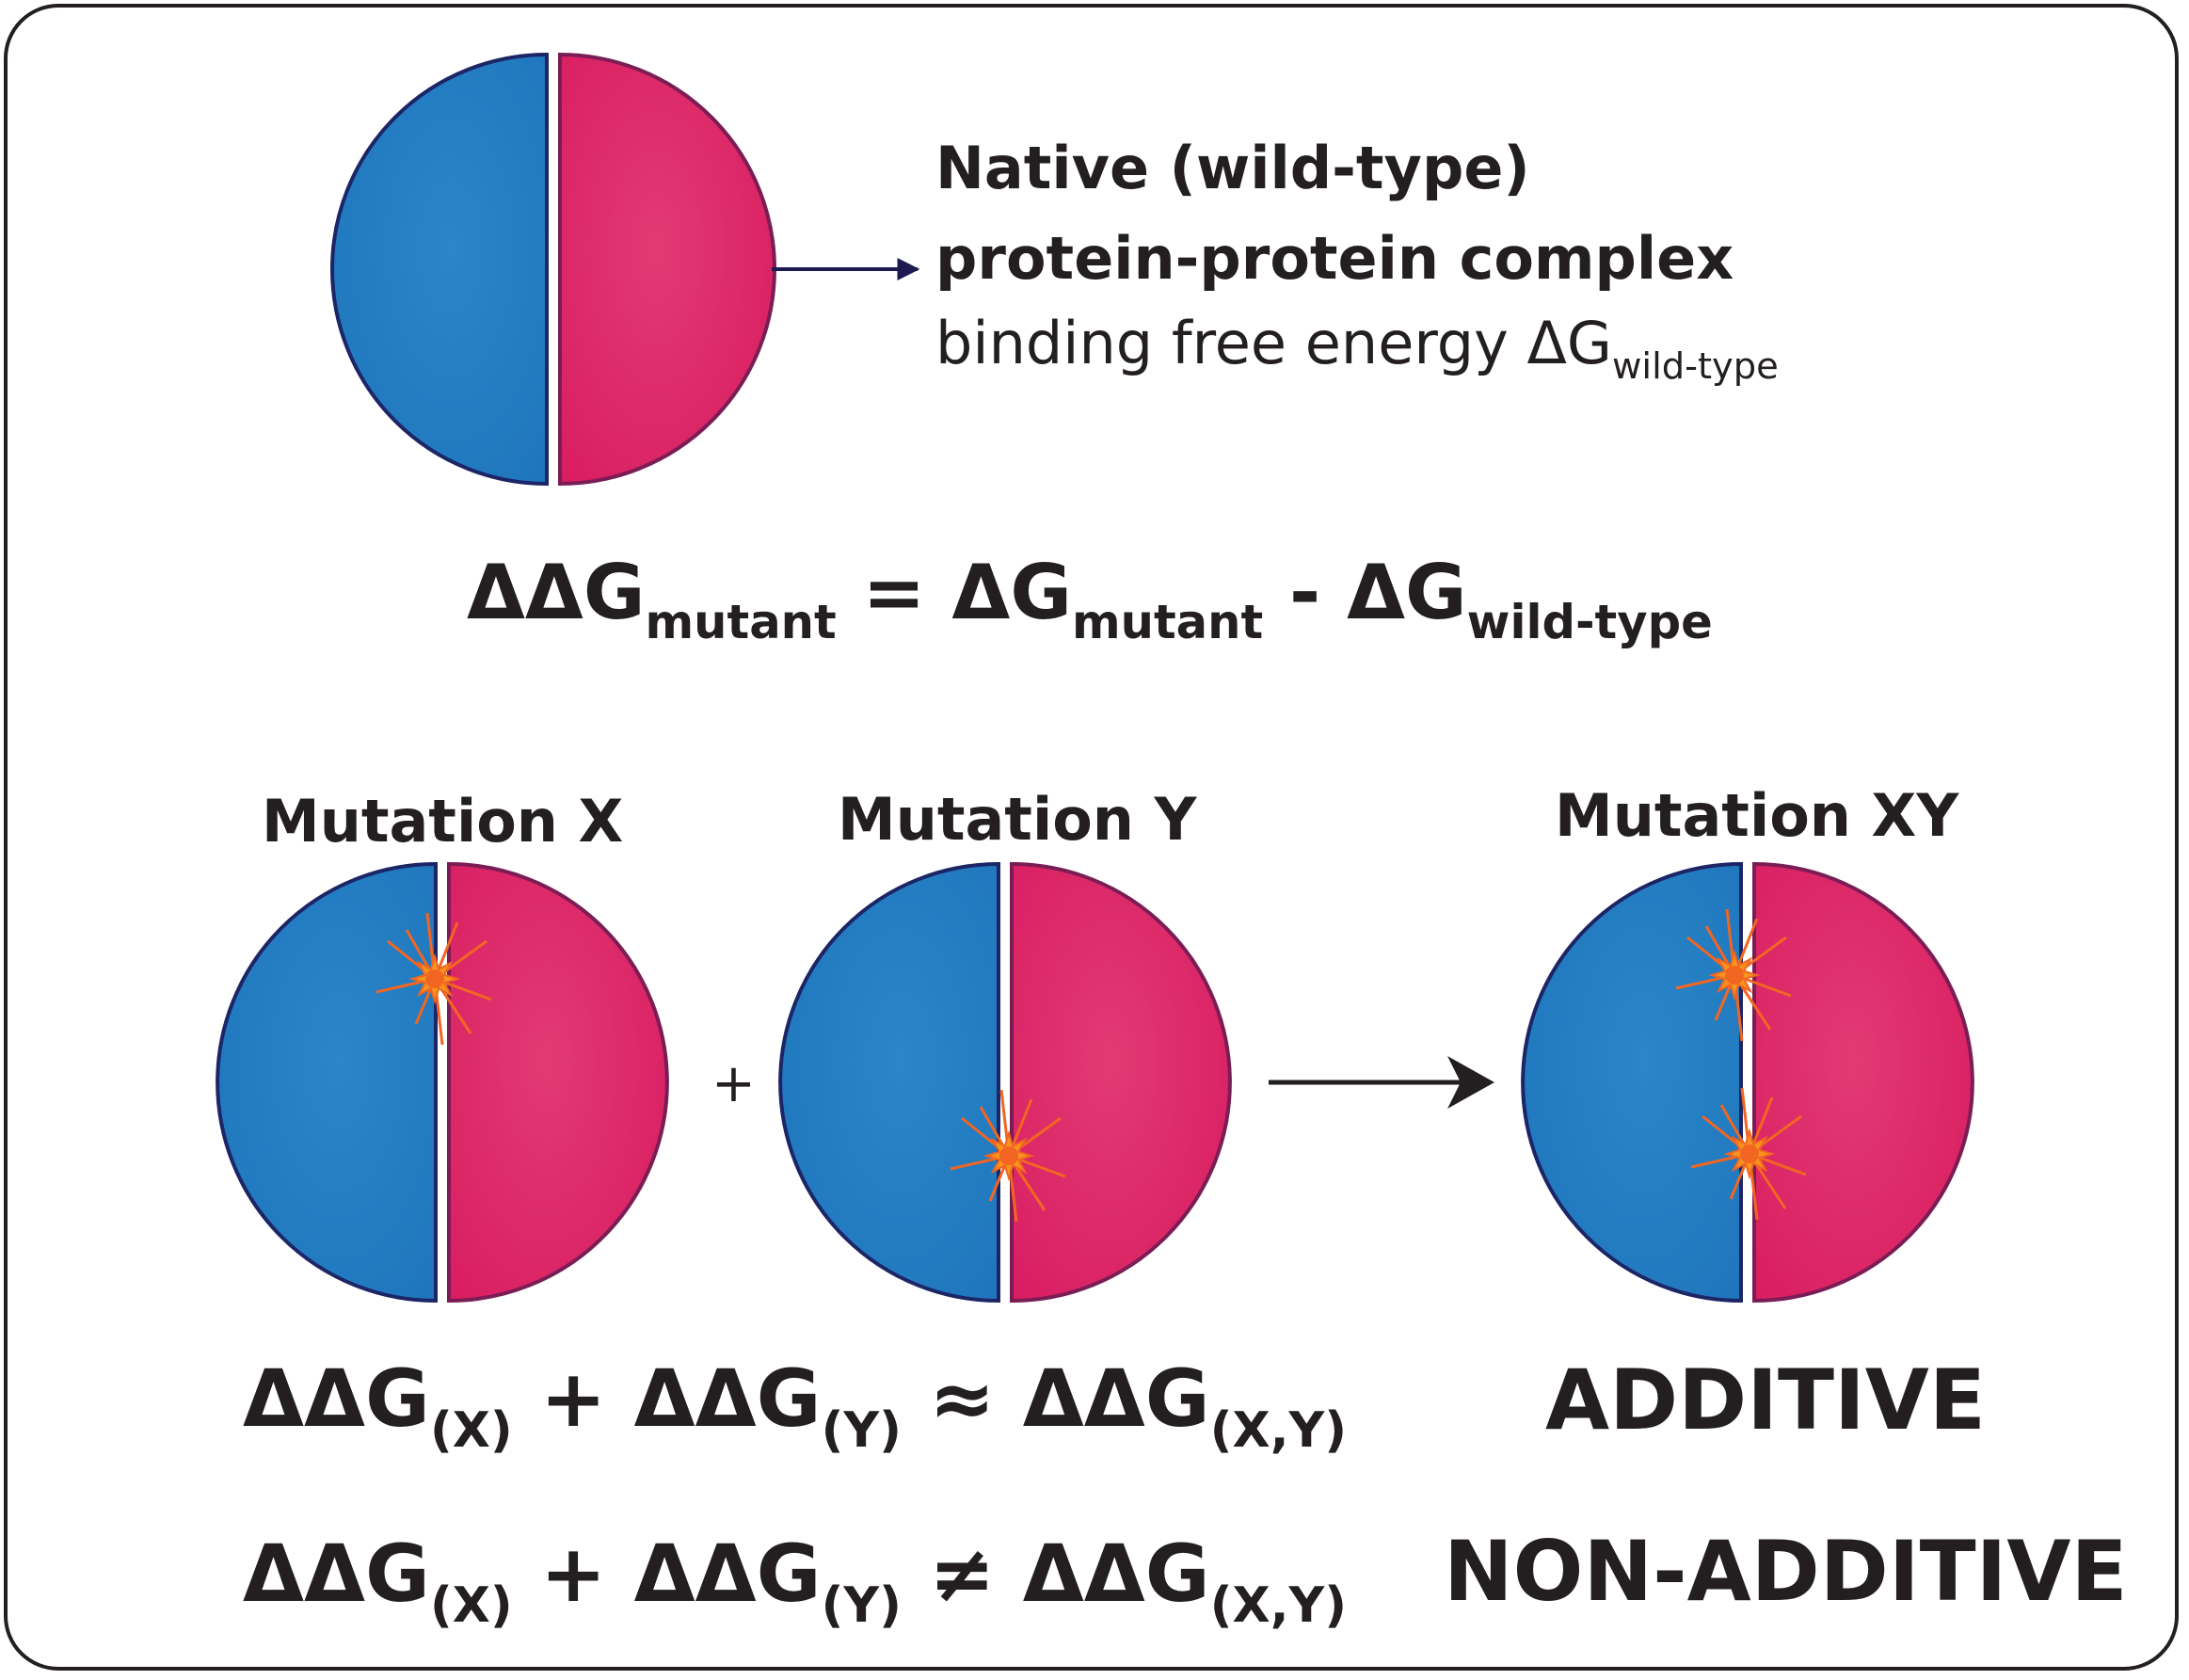  I want to click on binding-energy-subscript: wild-type, so click(1695, 367).